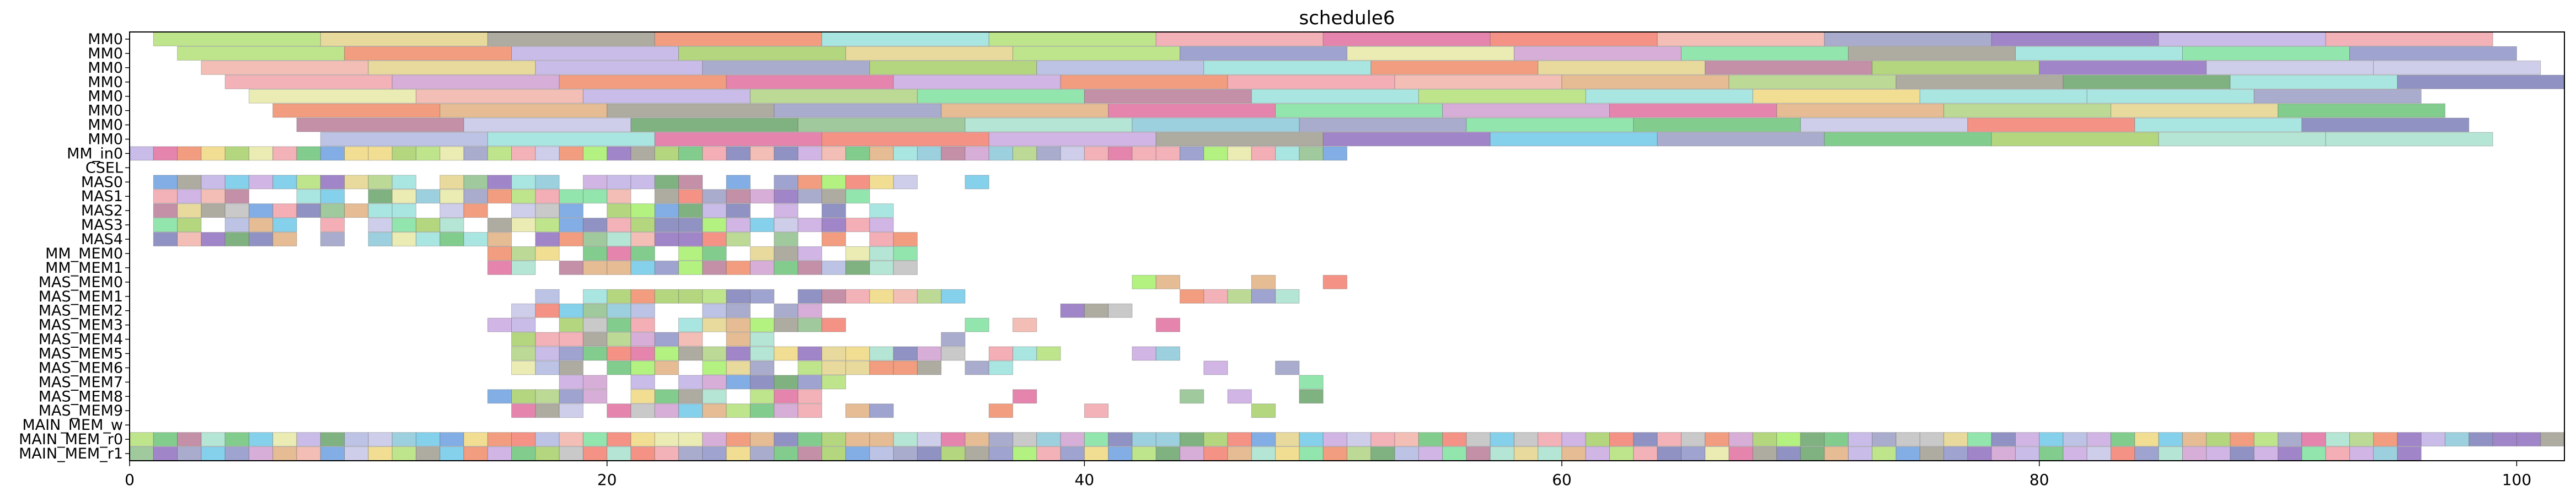  Describe the element at coordinates (2516, 480) in the screenshot. I see `x-tick-label: 100` at that location.